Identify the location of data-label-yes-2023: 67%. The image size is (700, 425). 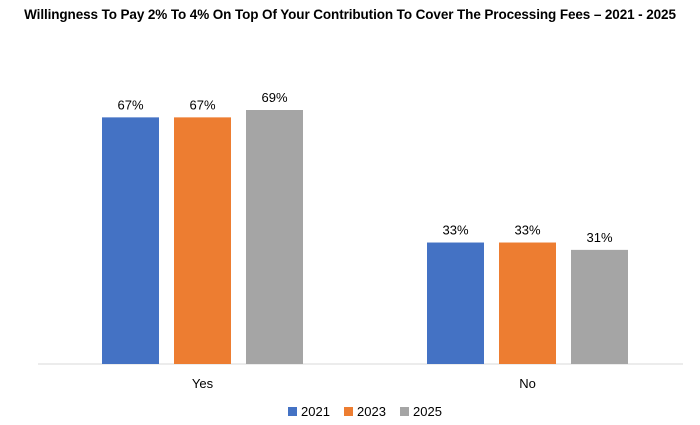
(202, 104).